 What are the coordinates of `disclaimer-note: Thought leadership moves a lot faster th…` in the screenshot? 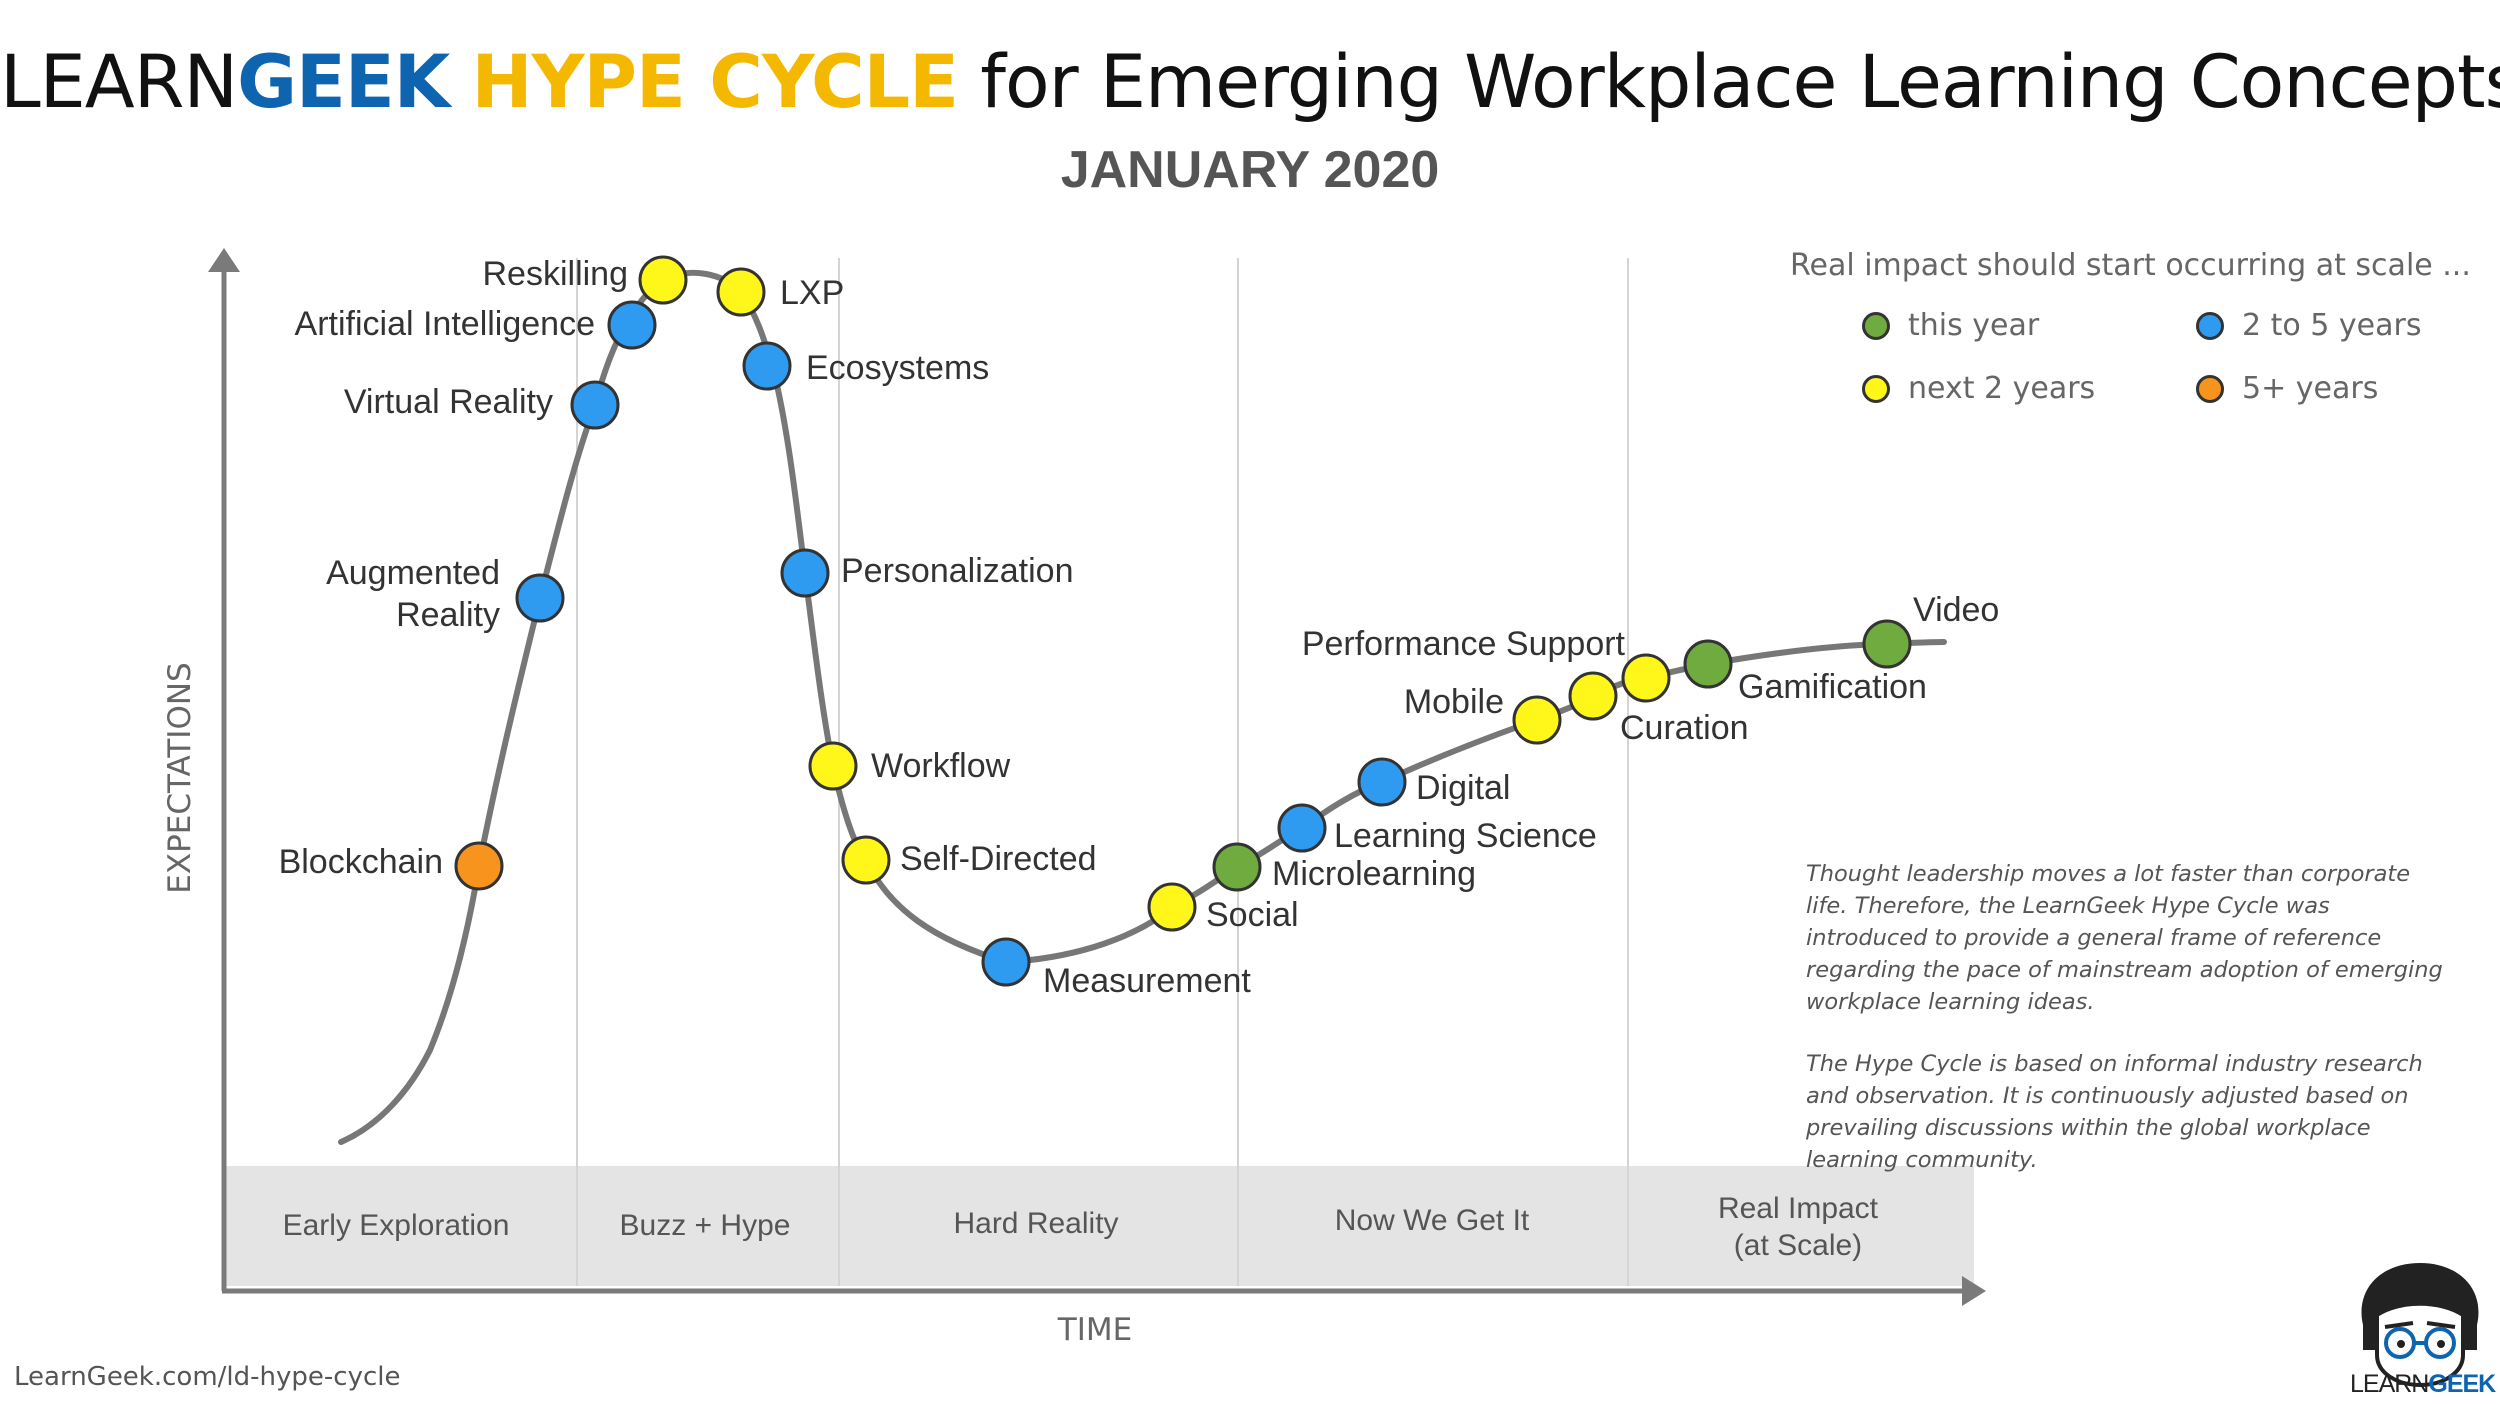 It's located at (2131, 1032).